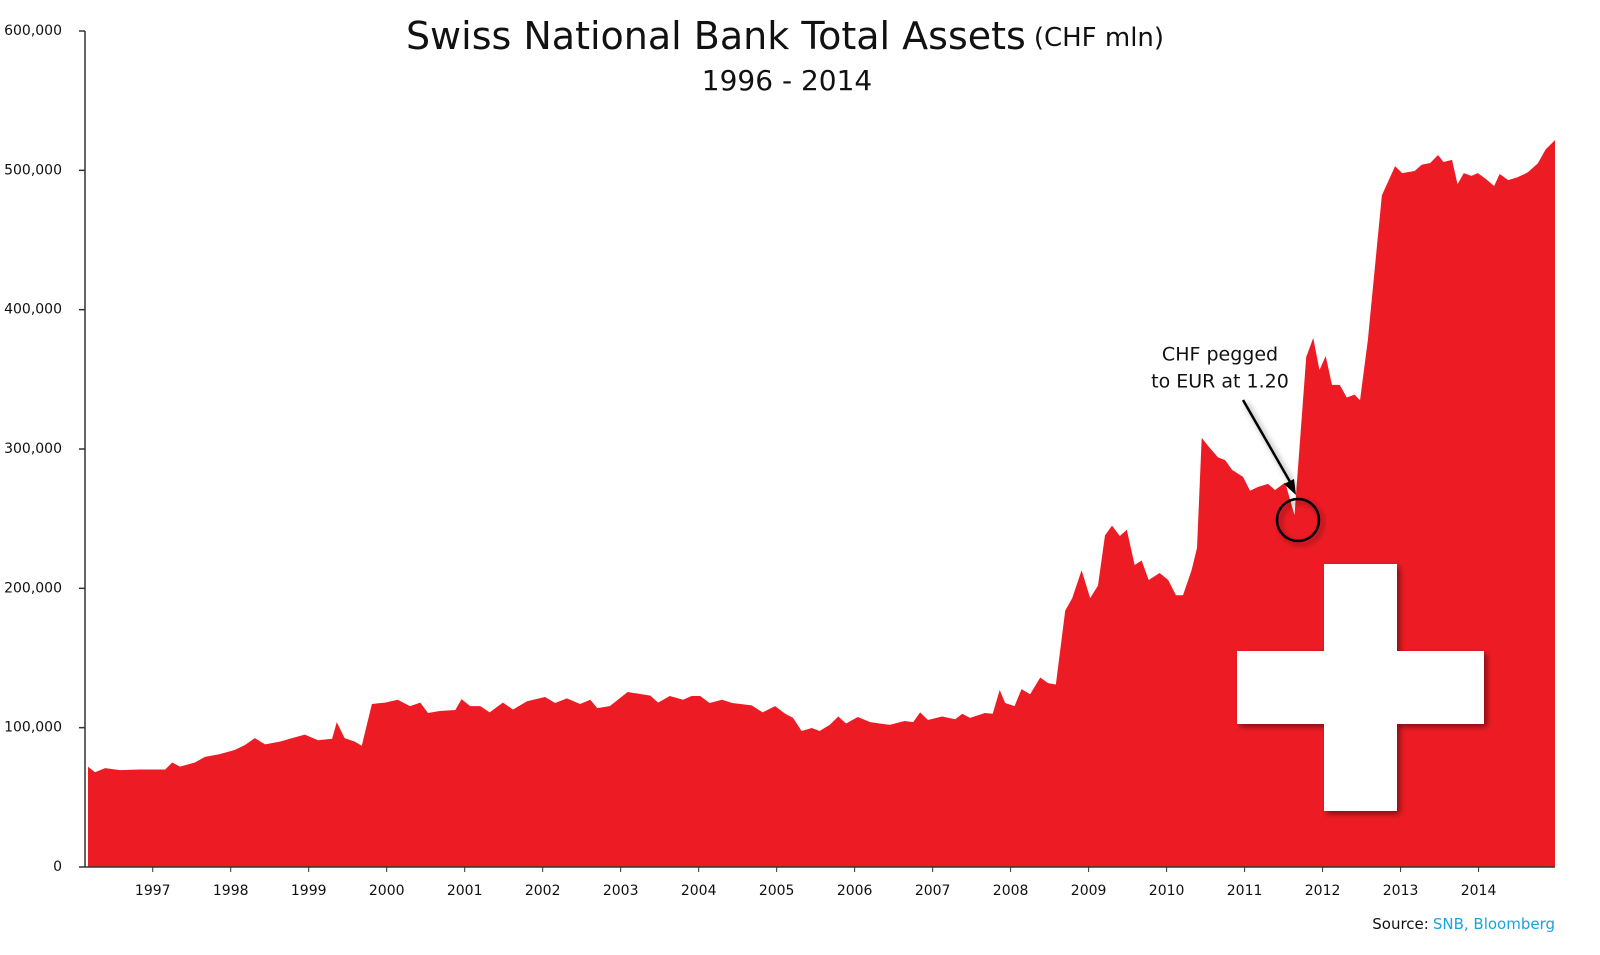  I want to click on x-tick-label: 2006, so click(855, 891).